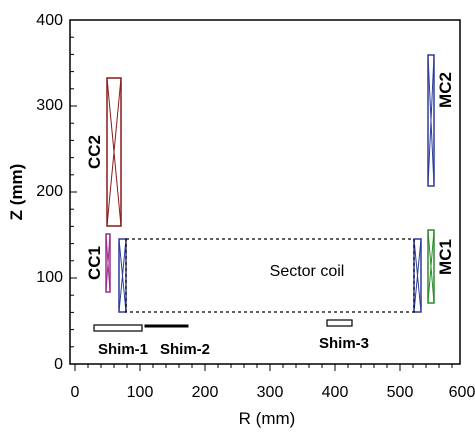 This screenshot has height=436, width=475. I want to click on y-tick-label-100: 100, so click(49, 277).